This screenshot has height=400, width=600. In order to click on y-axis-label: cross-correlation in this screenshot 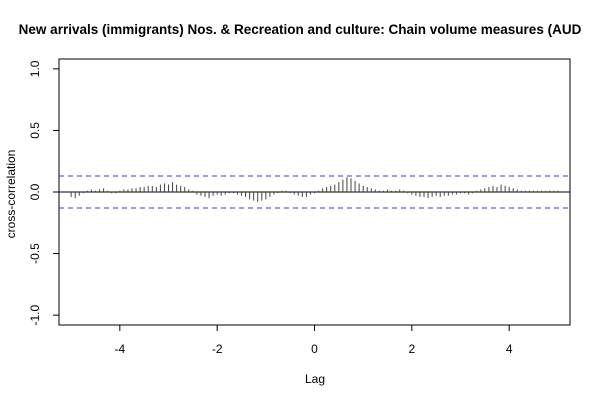, I will do `click(11, 194)`.